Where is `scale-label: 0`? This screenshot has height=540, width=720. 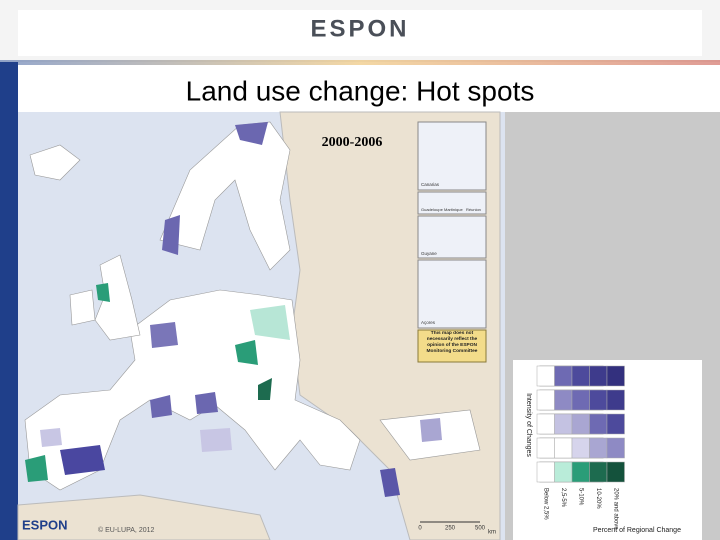 scale-label: 0 is located at coordinates (420, 529).